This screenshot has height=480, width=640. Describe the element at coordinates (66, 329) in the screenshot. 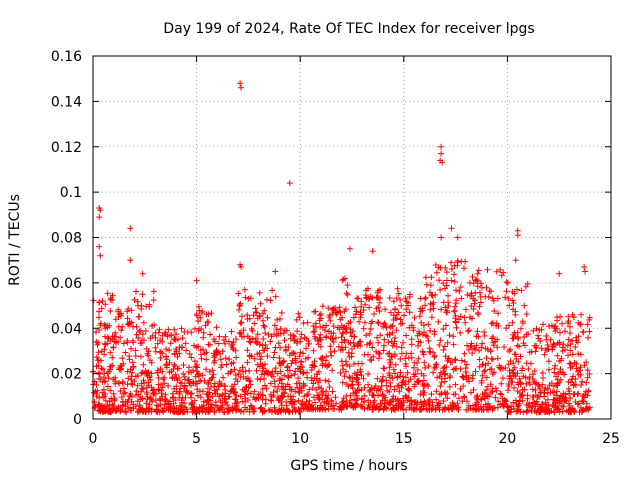

I see `y-tick-label: 0.04` at that location.